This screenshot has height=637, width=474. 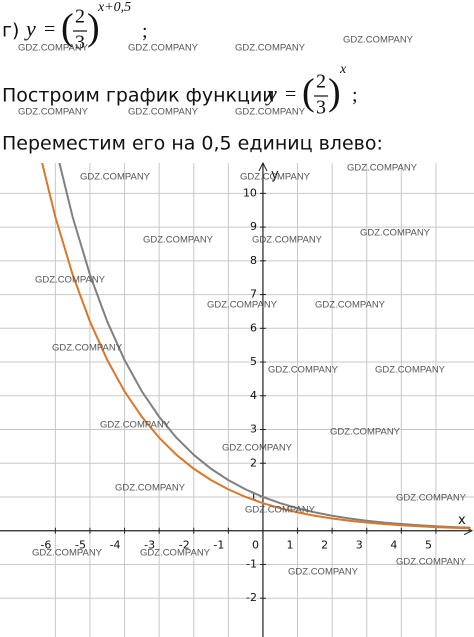 I want to click on x-tick-label: 2, so click(x=324, y=545).